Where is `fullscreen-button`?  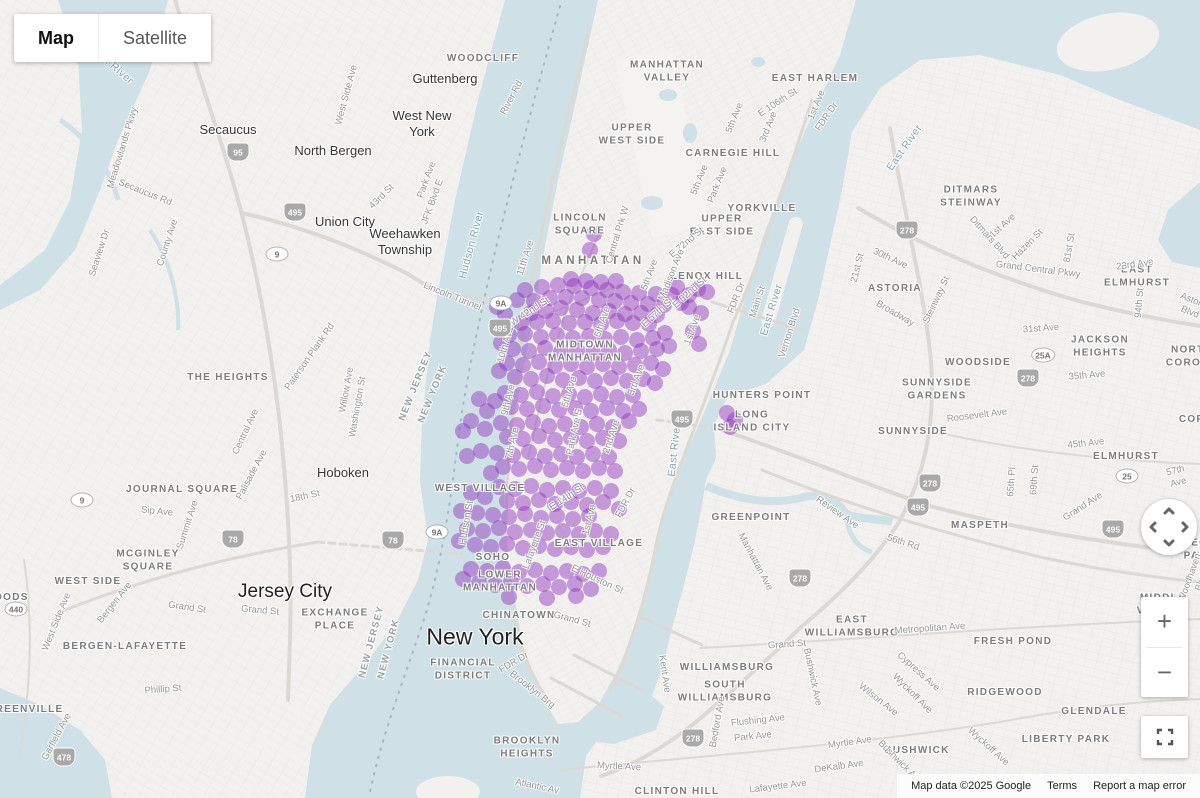
fullscreen-button is located at coordinates (1164, 737).